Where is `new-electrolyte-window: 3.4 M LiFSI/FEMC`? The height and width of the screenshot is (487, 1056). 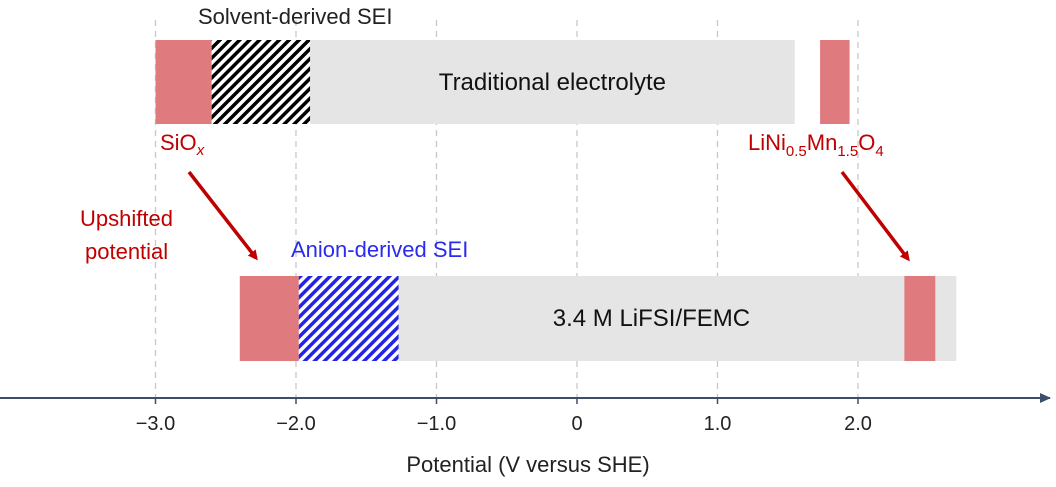
new-electrolyte-window: 3.4 M LiFSI/FEMC is located at coordinates (598, 318).